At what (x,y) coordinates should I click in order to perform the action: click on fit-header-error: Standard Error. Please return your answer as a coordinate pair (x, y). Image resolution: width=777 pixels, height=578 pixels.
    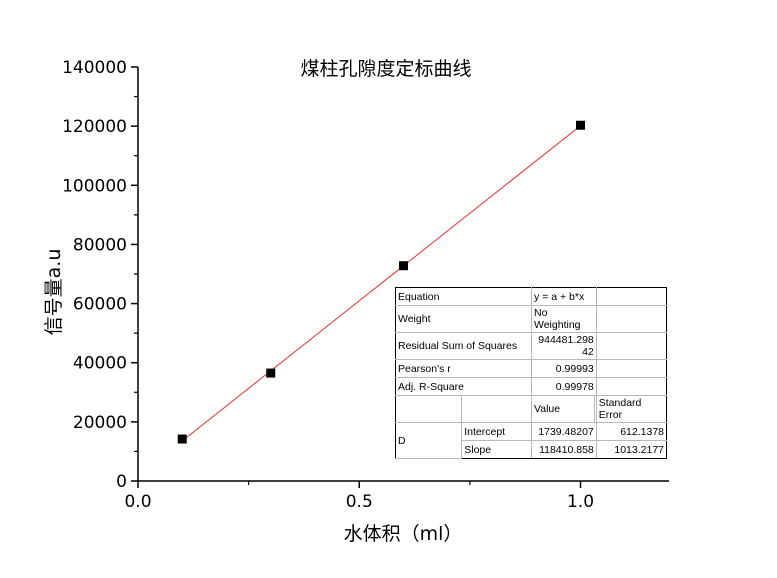
    Looking at the image, I should click on (631, 409).